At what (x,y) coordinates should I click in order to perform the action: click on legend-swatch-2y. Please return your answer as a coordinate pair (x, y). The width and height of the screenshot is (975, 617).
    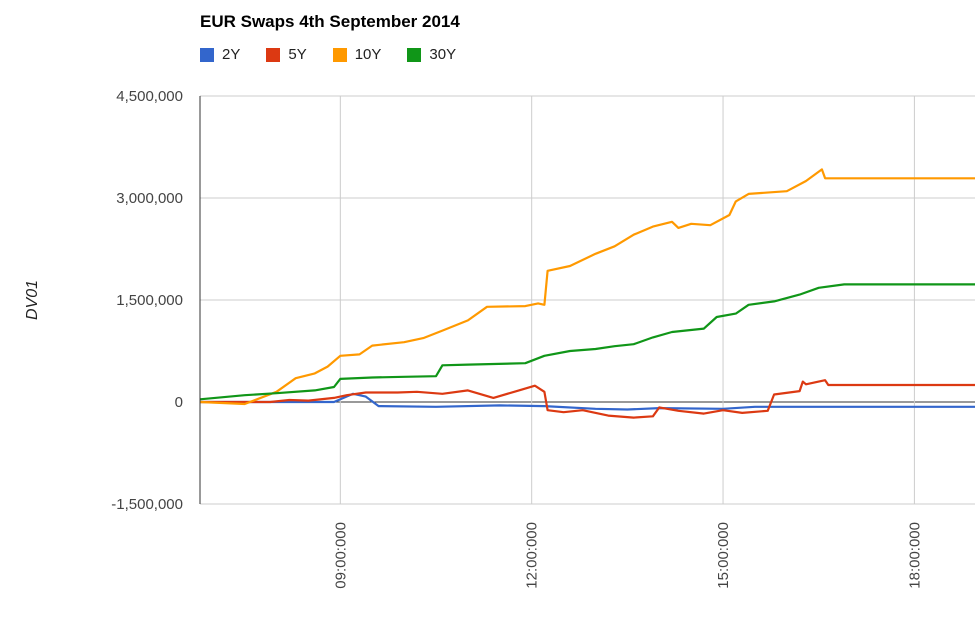
    Looking at the image, I should click on (207, 54).